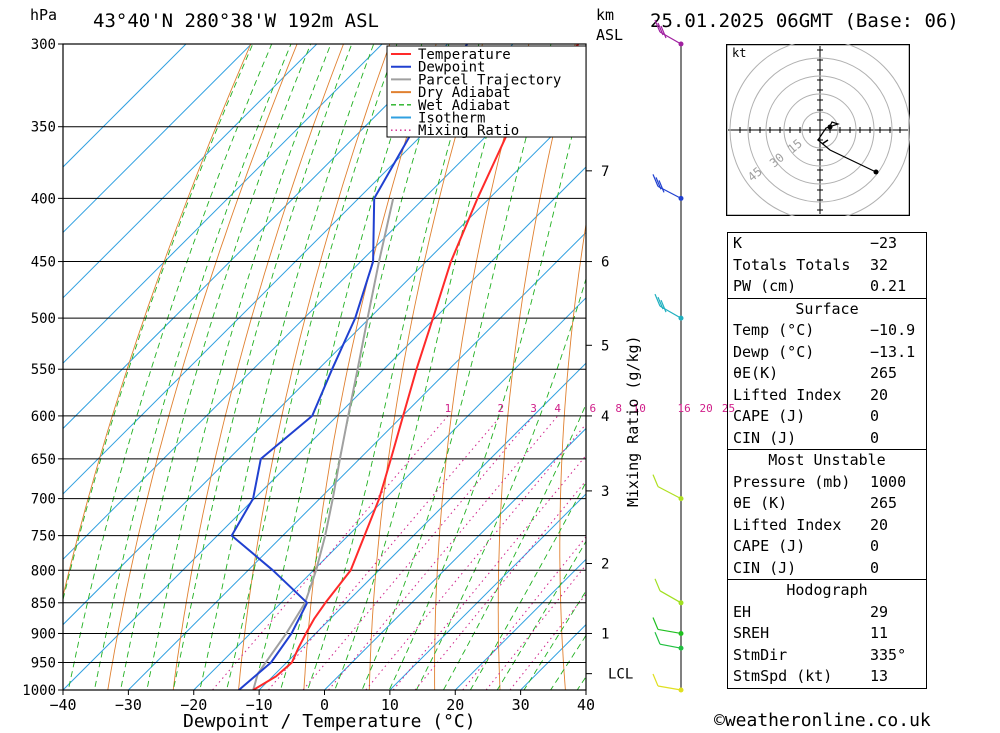  I want to click on x-tick-label: 30, so click(521, 705).